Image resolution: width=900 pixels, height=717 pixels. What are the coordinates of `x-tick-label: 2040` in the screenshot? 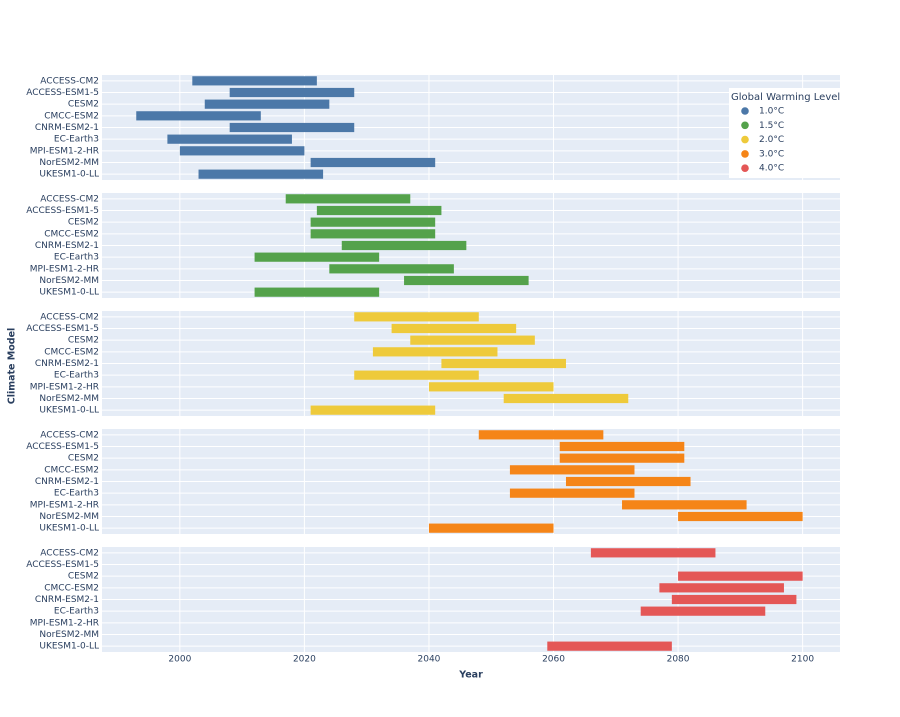 It's located at (429, 660).